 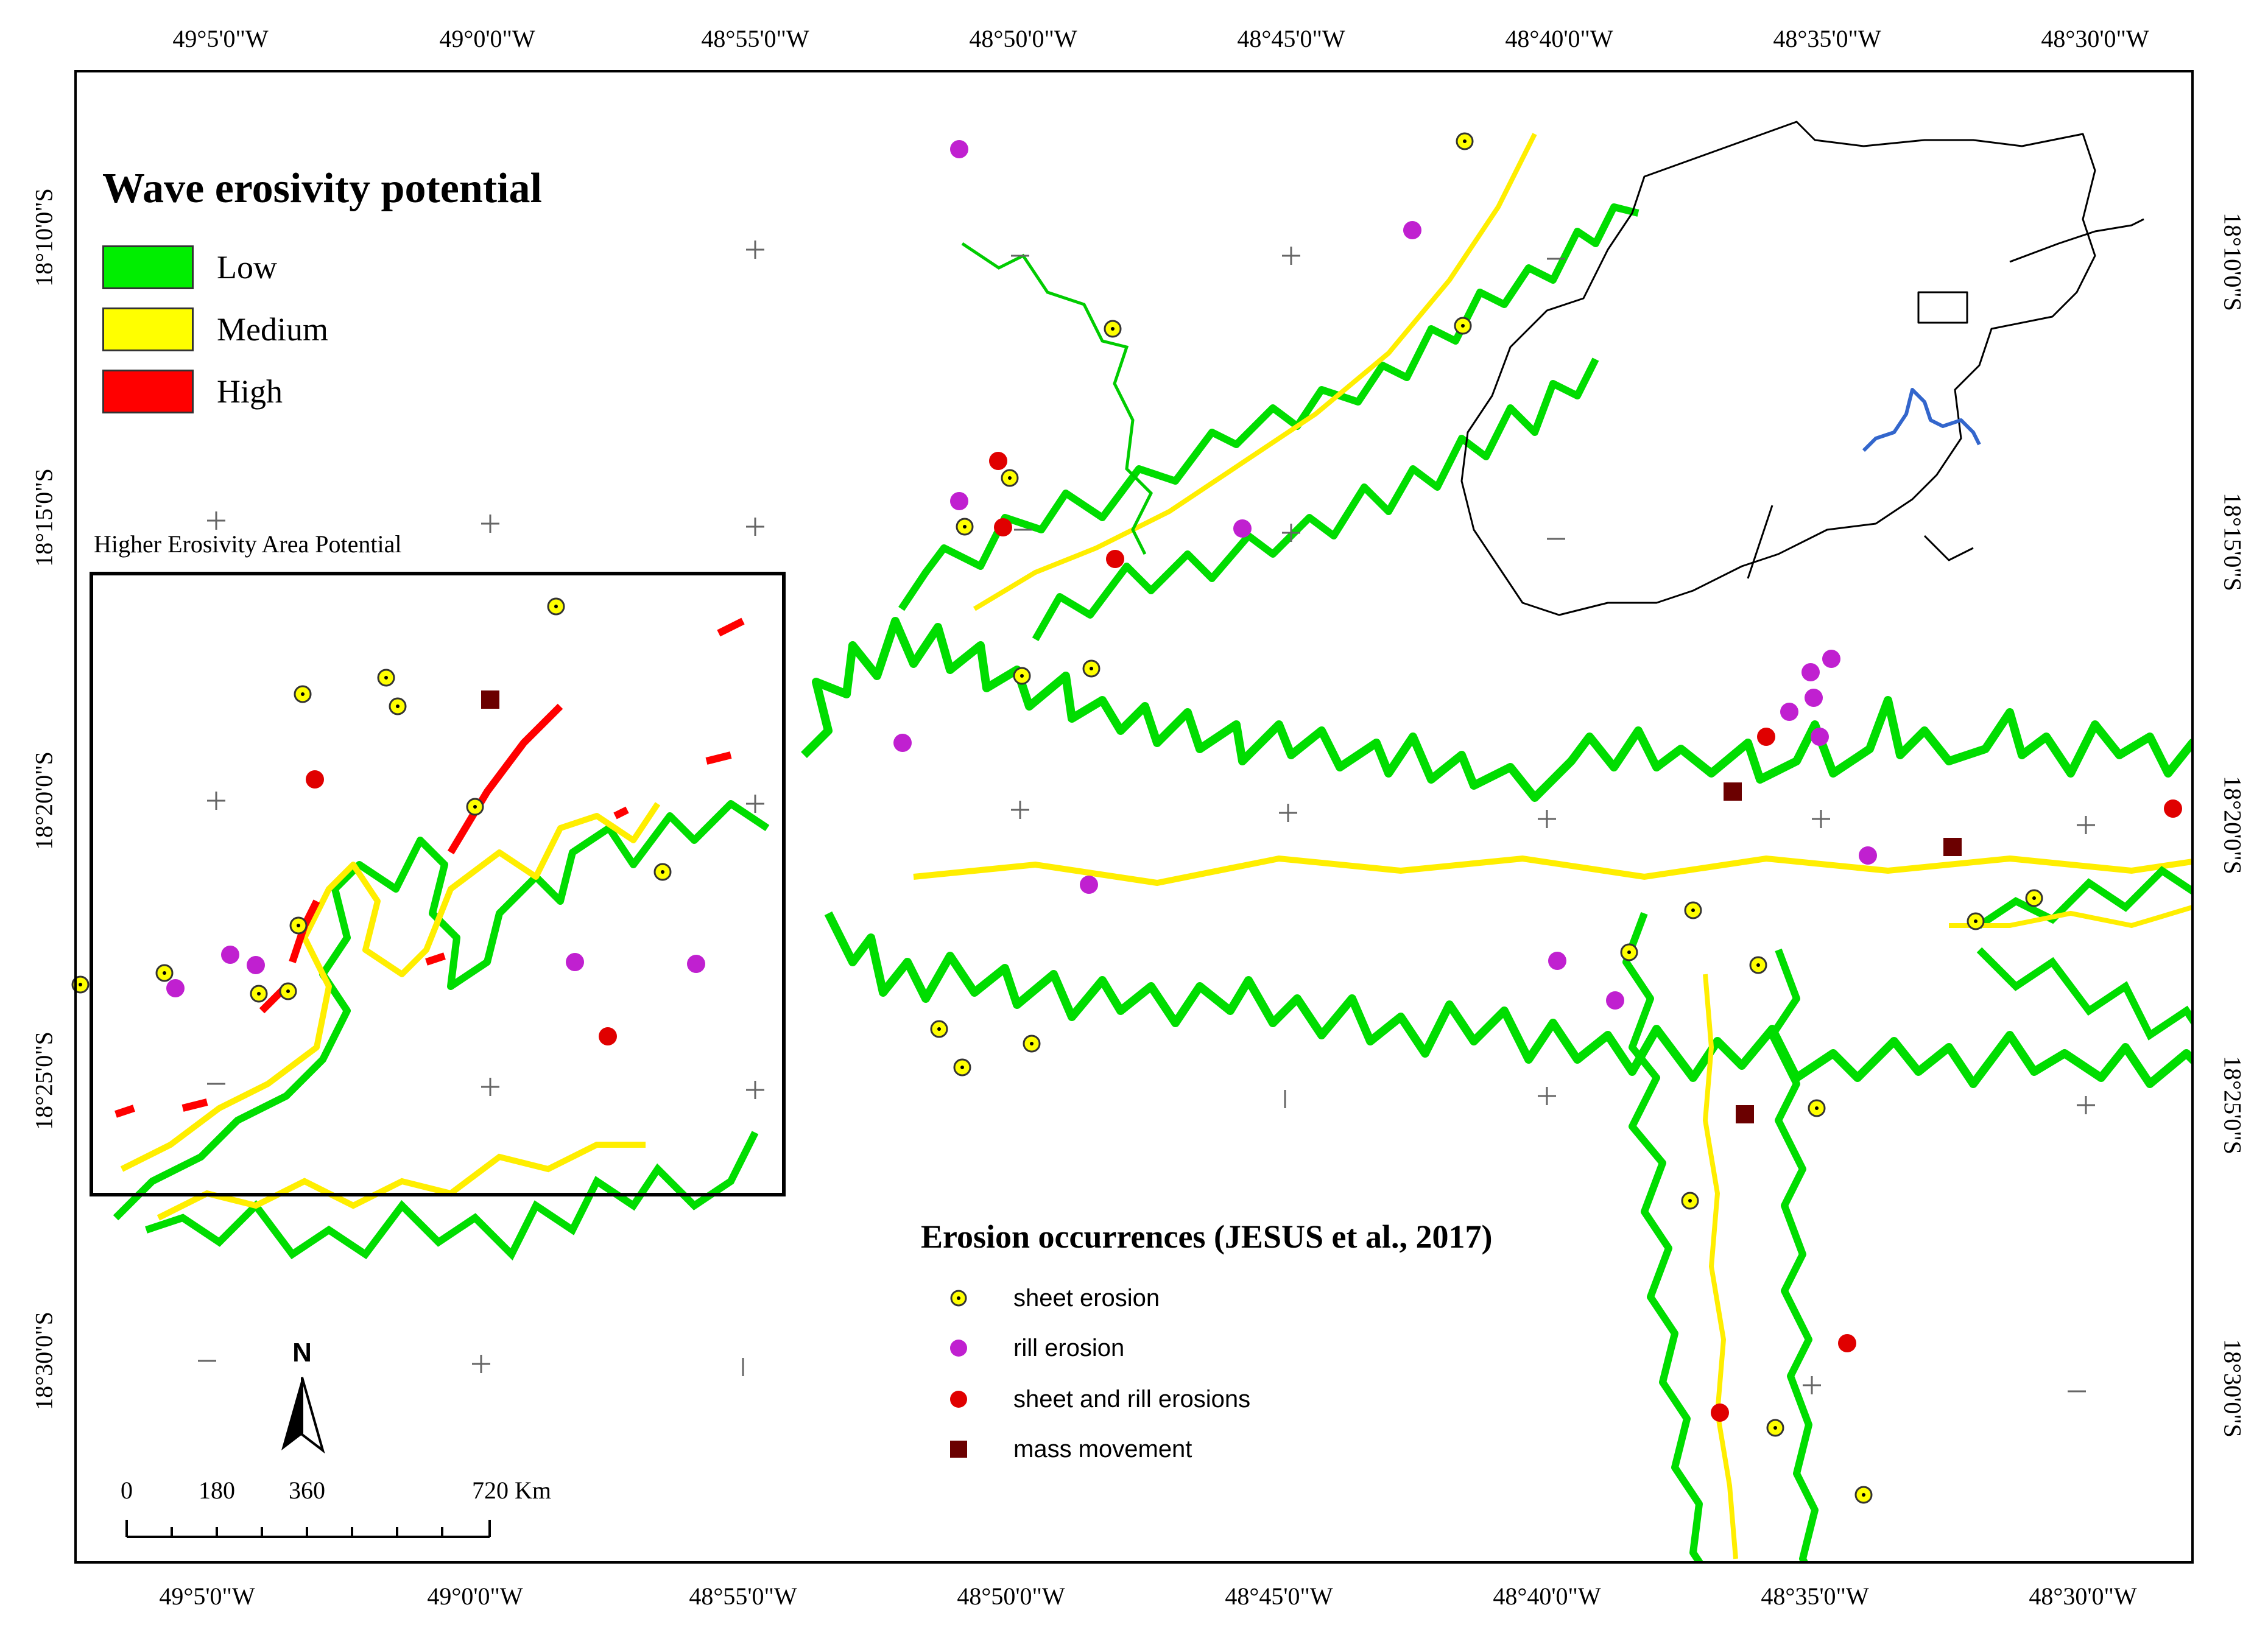 I want to click on legend-swatch-low, so click(x=148, y=267).